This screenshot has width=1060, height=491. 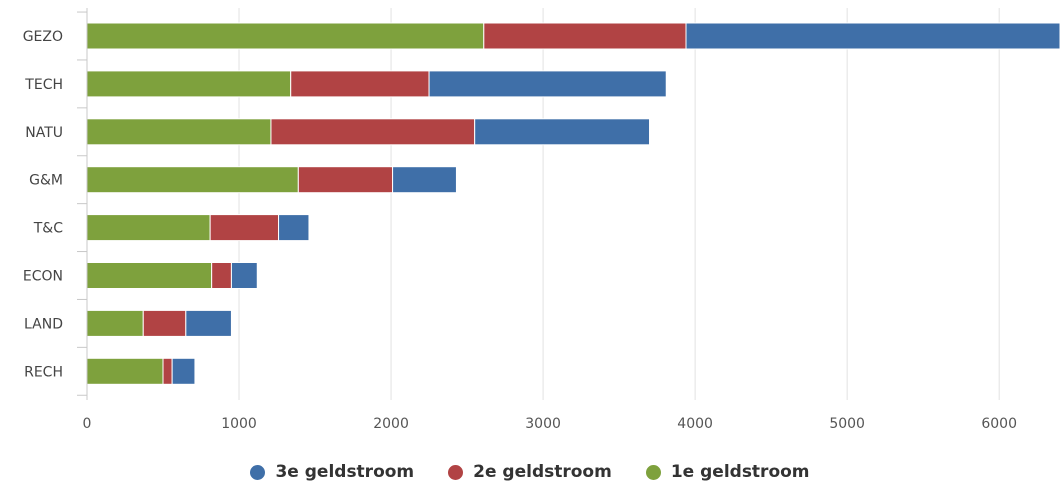 I want to click on category-label-6: LAND, so click(x=43, y=324).